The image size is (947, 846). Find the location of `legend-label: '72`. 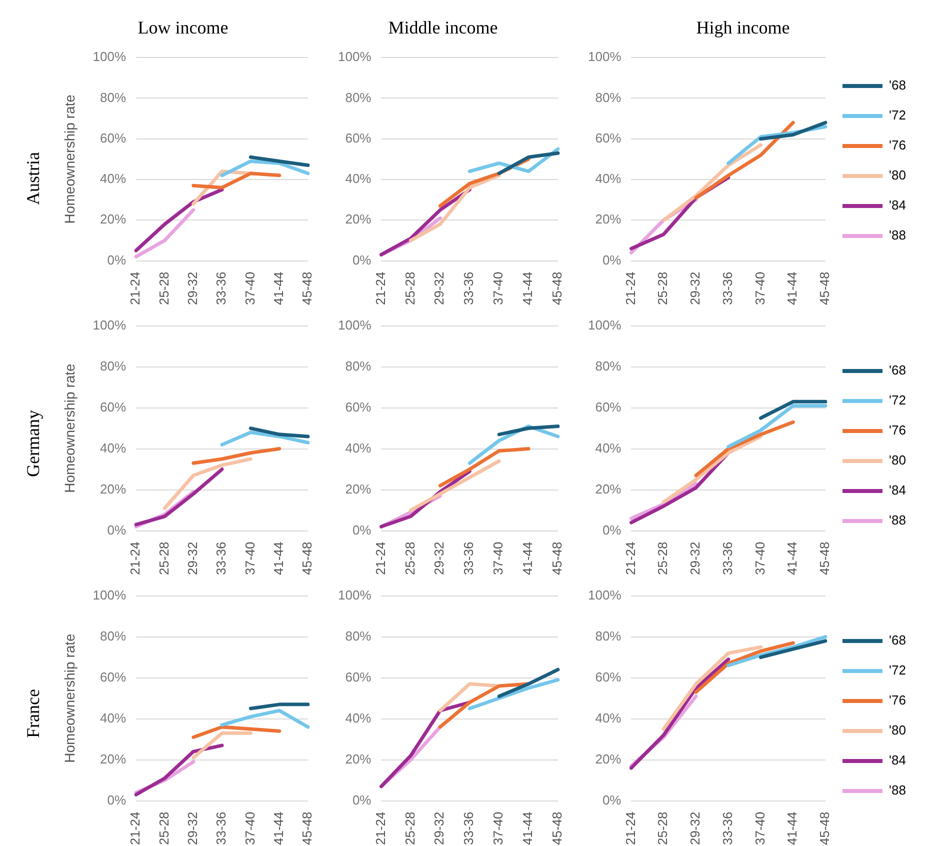

legend-label: '72 is located at coordinates (897, 670).